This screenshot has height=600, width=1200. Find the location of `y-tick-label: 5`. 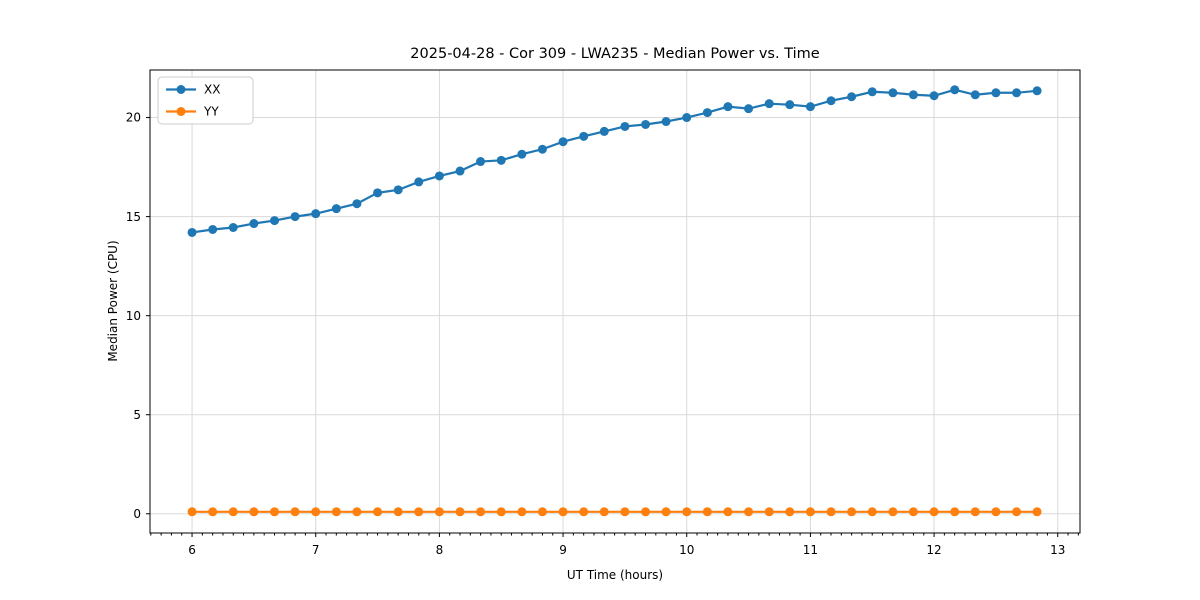

y-tick-label: 5 is located at coordinates (137, 415).